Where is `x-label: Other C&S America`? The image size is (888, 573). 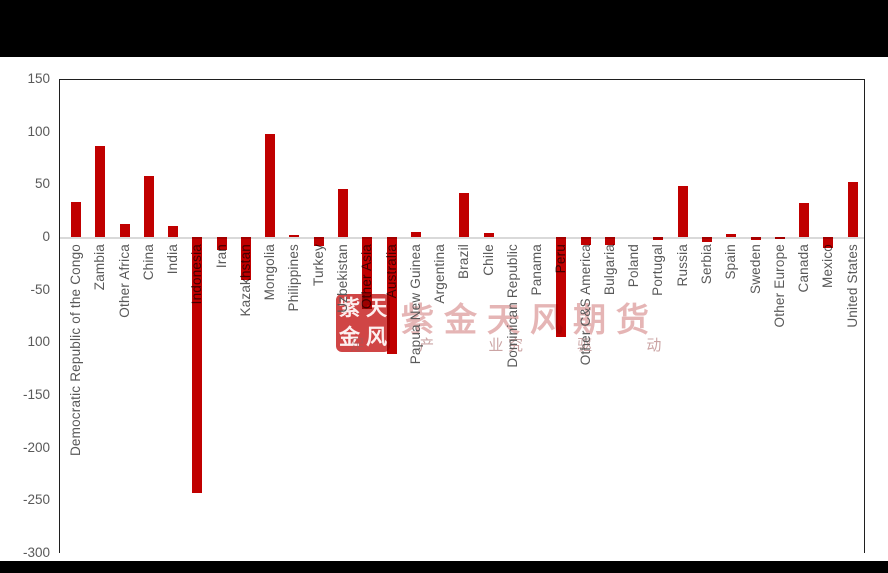 x-label: Other C&S America is located at coordinates (585, 305).